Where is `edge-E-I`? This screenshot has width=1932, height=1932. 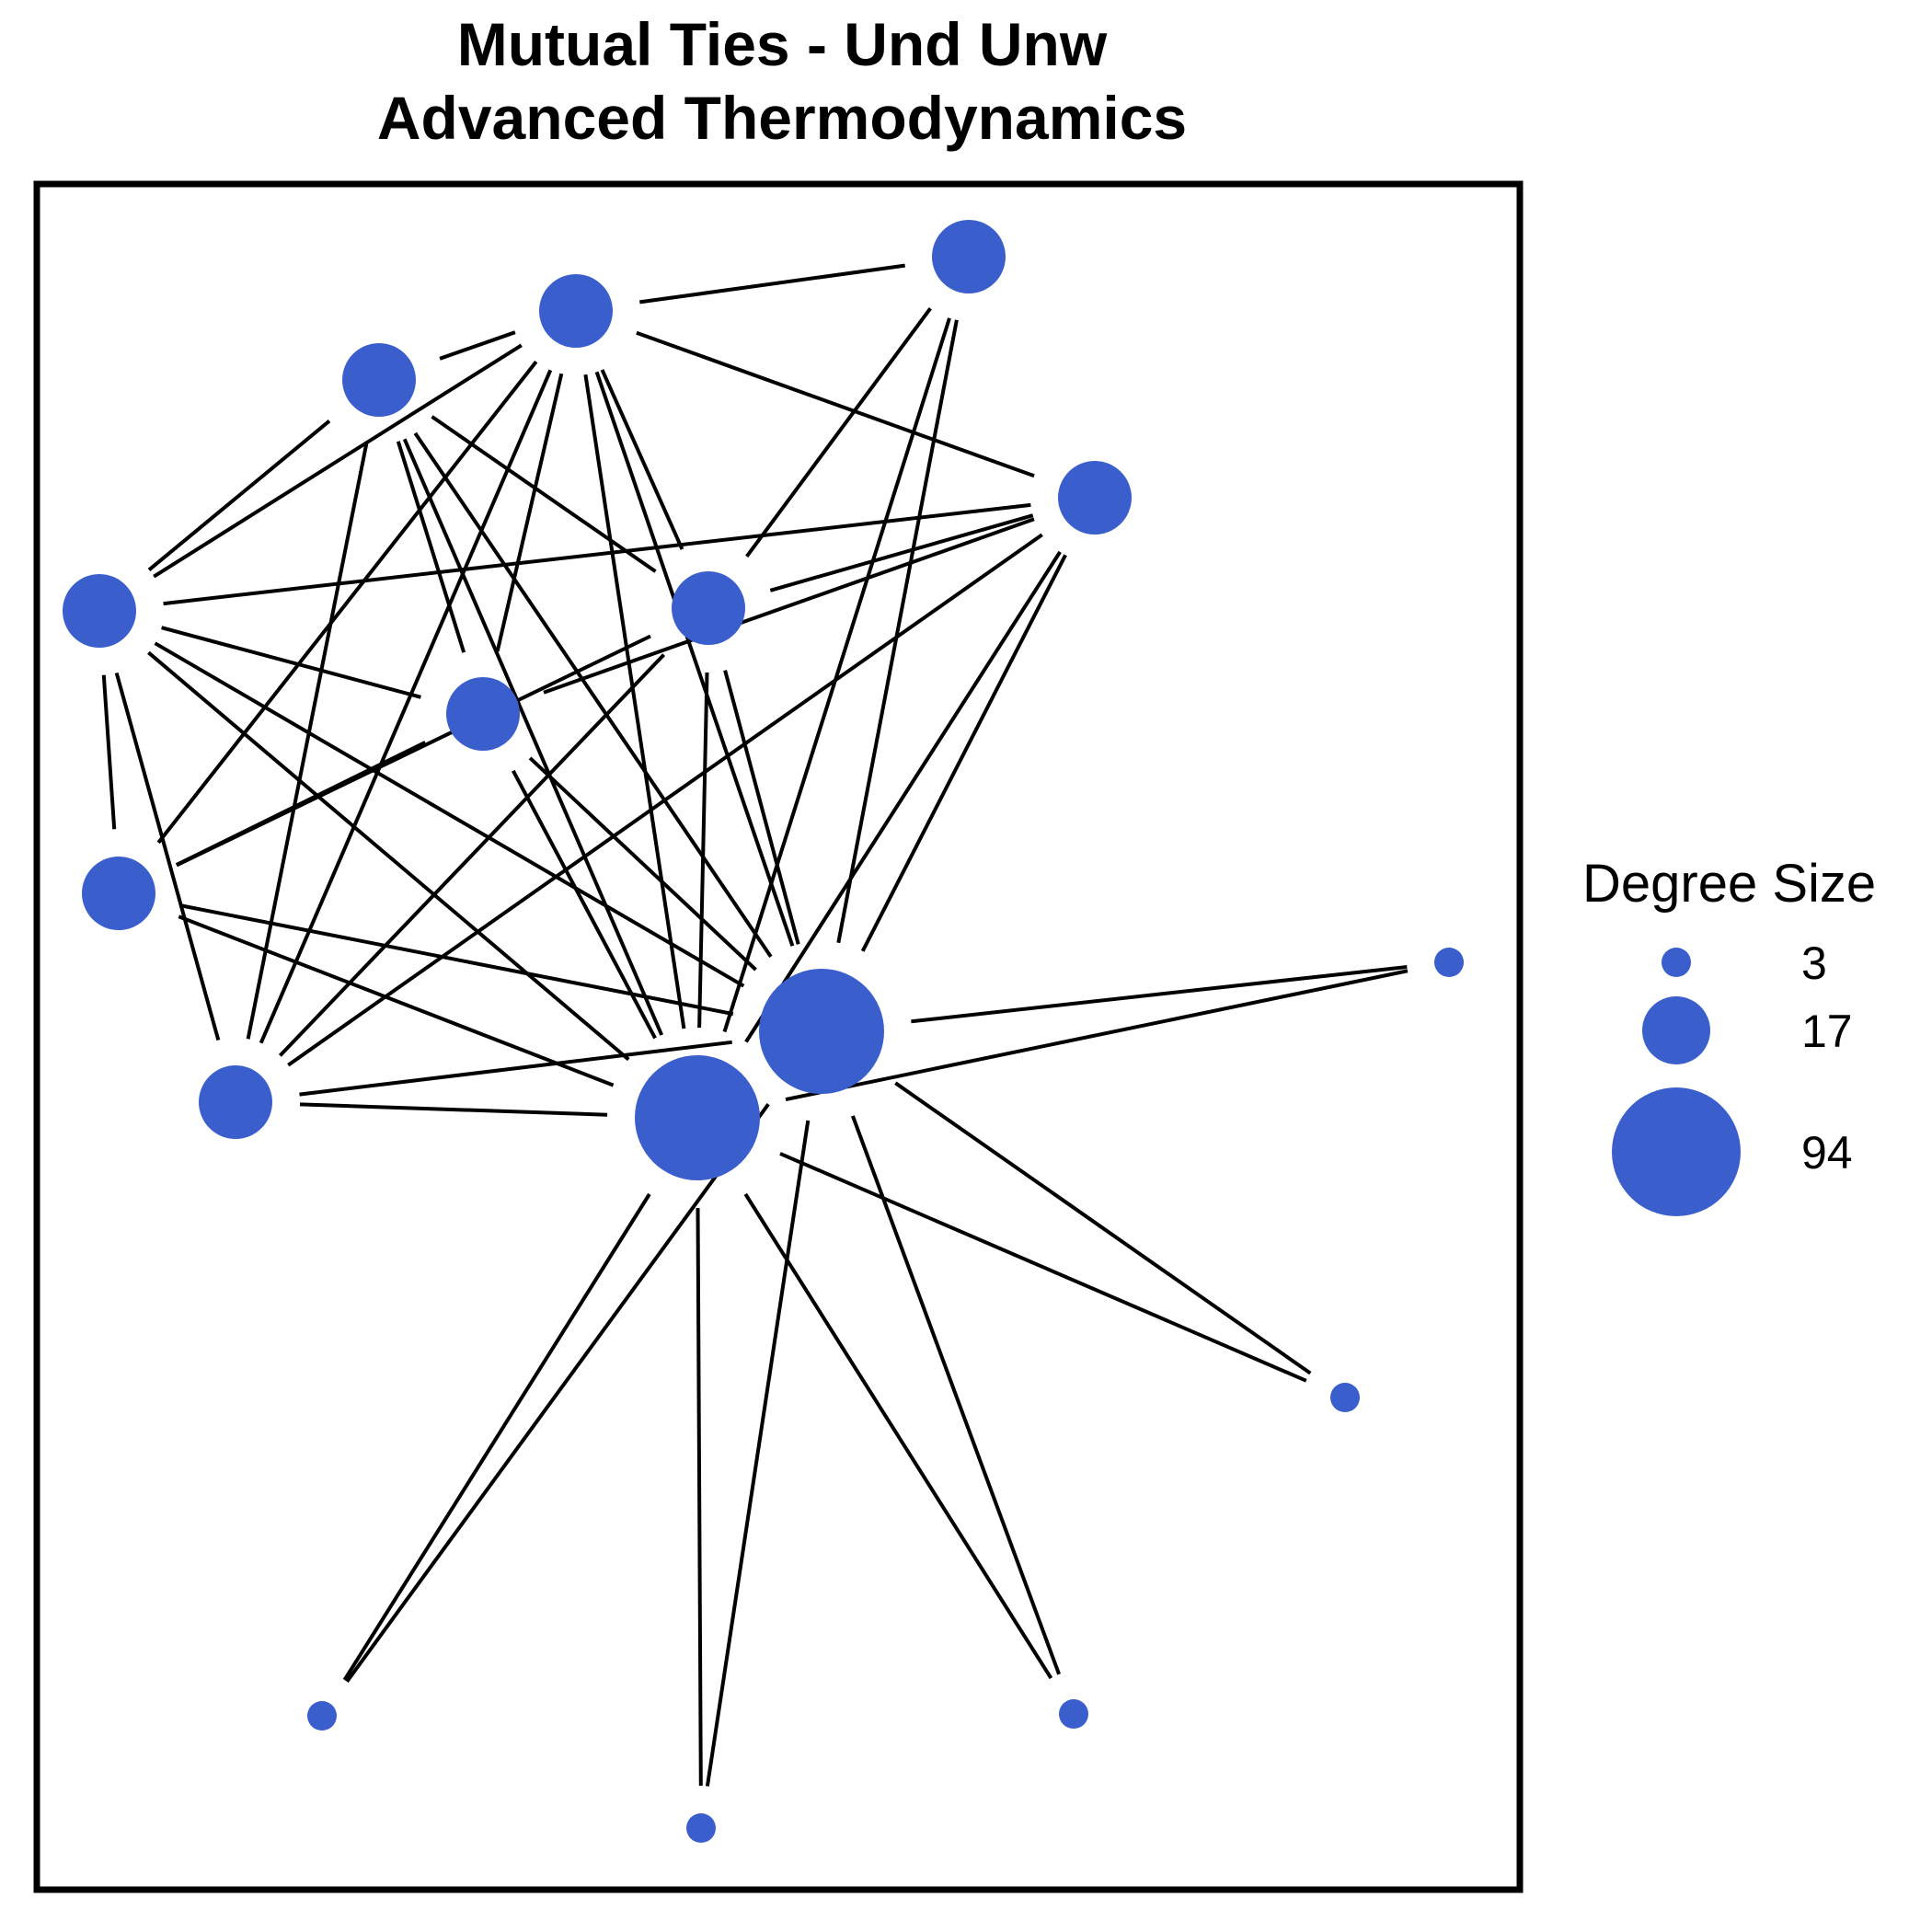 edge-E-I is located at coordinates (665, 800).